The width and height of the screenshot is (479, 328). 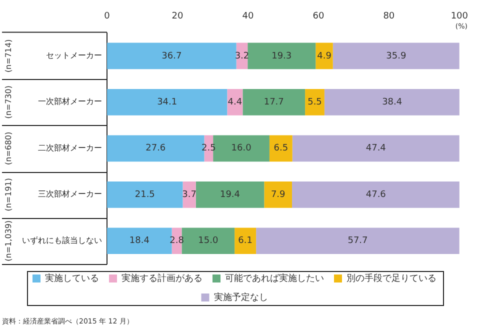 I want to click on data-label: 35.9, so click(x=396, y=56).